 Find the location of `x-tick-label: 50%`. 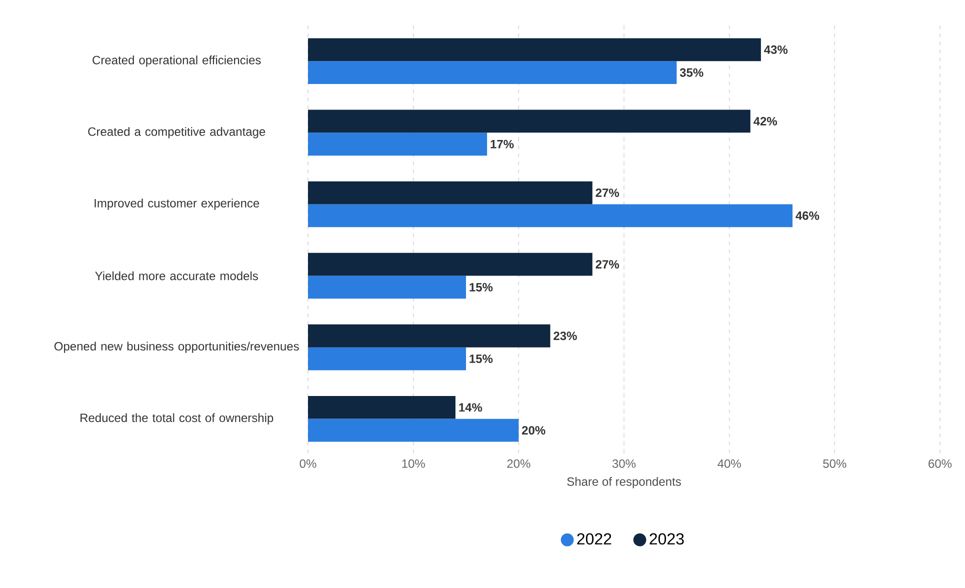

x-tick-label: 50% is located at coordinates (834, 463).